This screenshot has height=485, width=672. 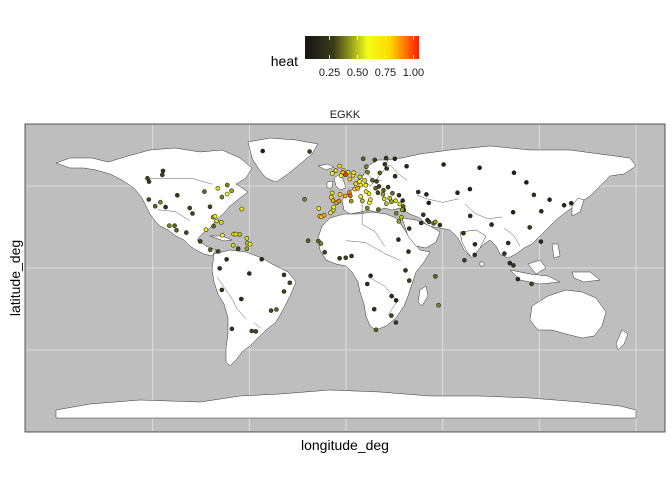 What do you see at coordinates (568, 314) in the screenshot?
I see `australia-land` at bounding box center [568, 314].